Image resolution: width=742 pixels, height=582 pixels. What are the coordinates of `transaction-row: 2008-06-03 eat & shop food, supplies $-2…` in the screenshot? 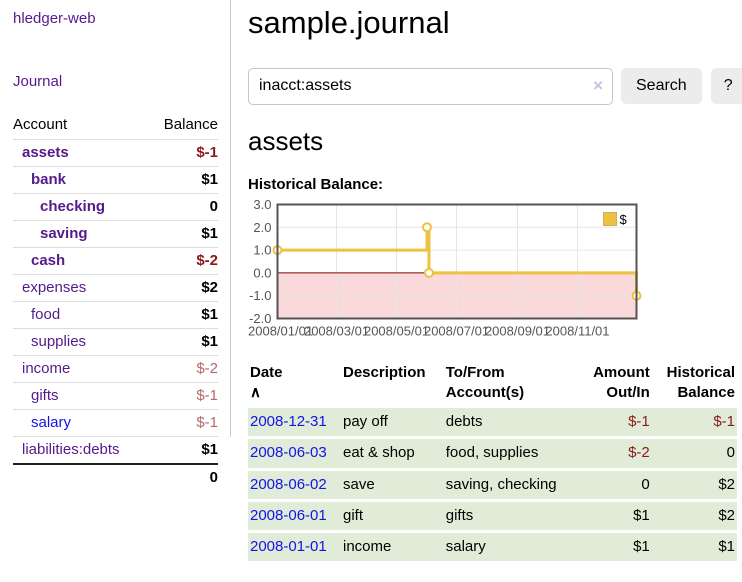 It's located at (492, 453).